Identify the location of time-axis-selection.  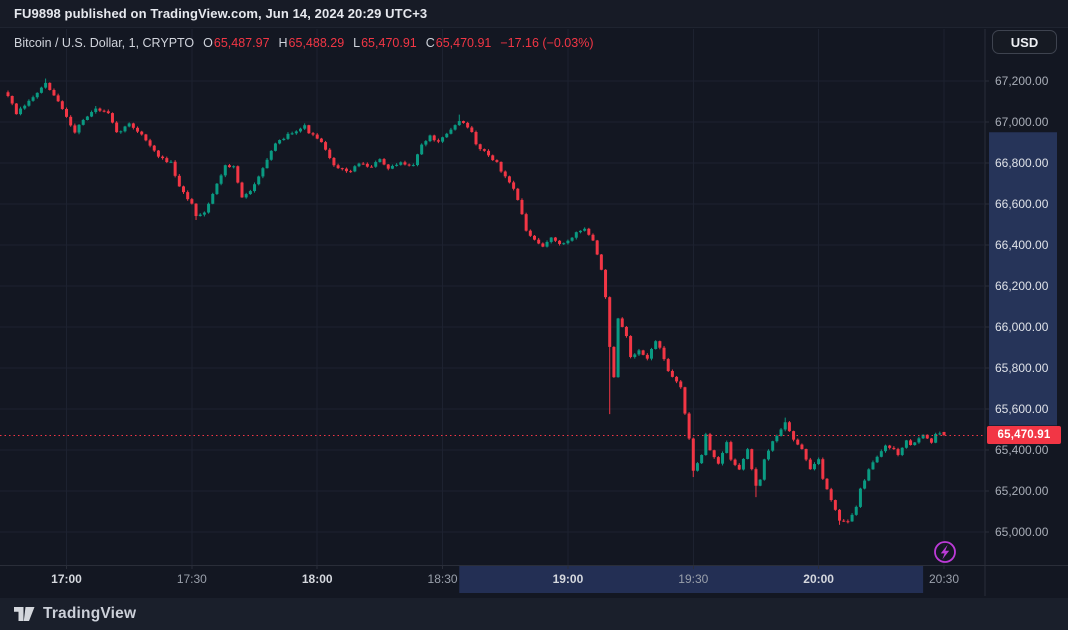
(691, 579).